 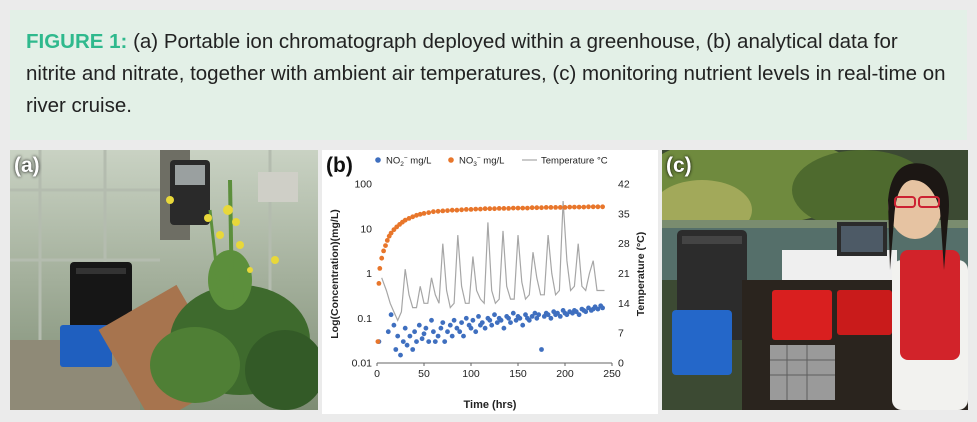 I want to click on nitrate-series, so click(x=490, y=274).